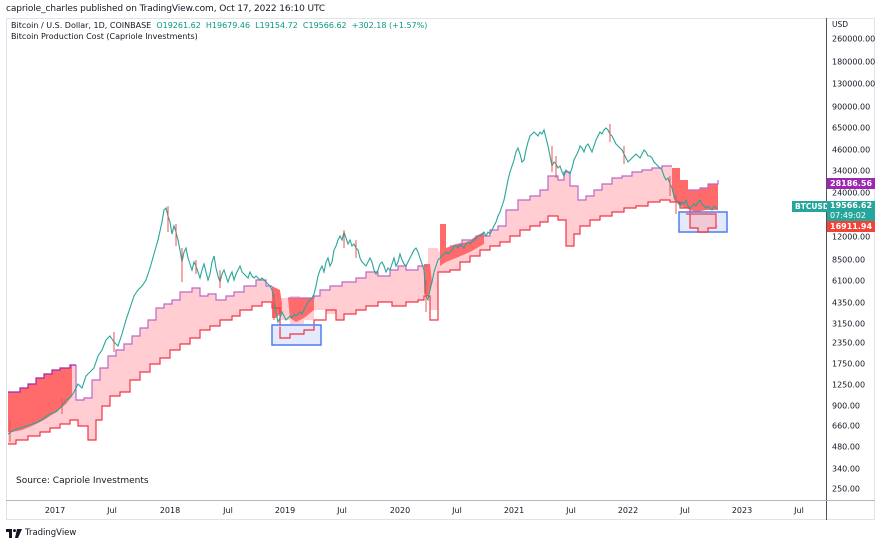 Image resolution: width=880 pixels, height=544 pixels. I want to click on time-axis-label: 2019, so click(285, 510).